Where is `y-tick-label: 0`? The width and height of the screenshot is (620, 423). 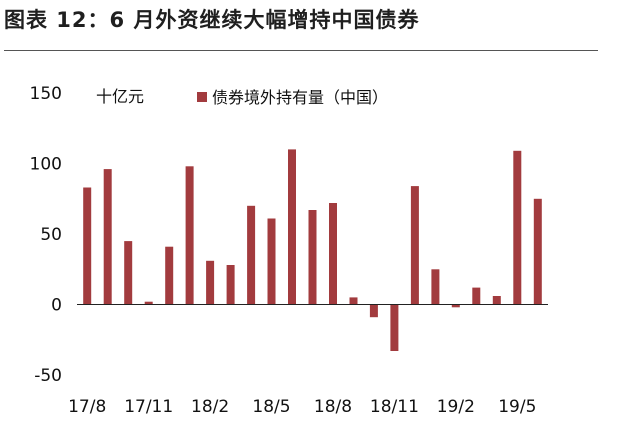
y-tick-label: 0 is located at coordinates (56, 306).